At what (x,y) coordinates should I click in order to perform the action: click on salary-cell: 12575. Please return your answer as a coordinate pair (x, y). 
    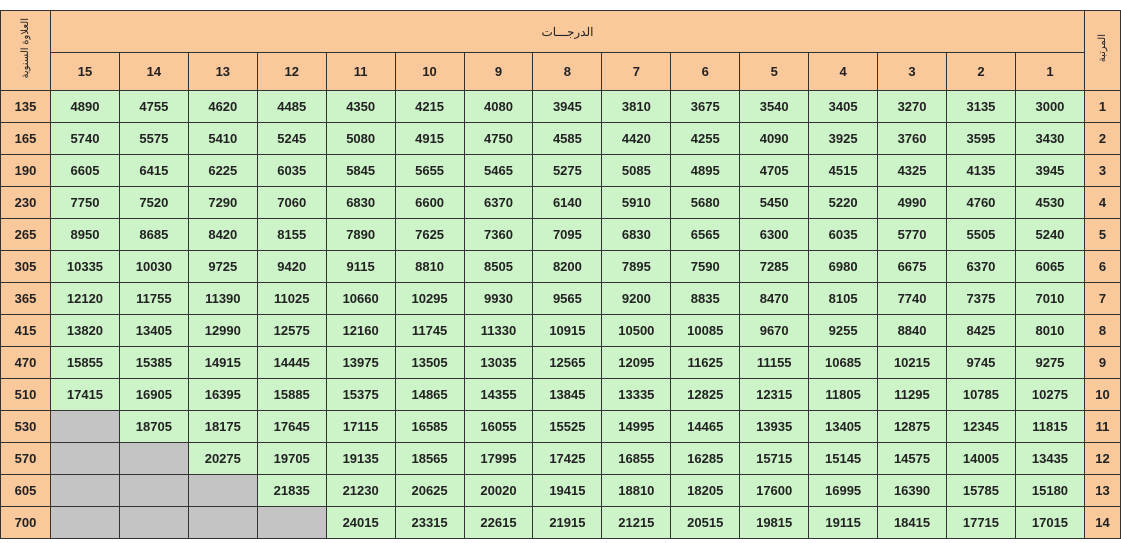
    Looking at the image, I should click on (291, 330).